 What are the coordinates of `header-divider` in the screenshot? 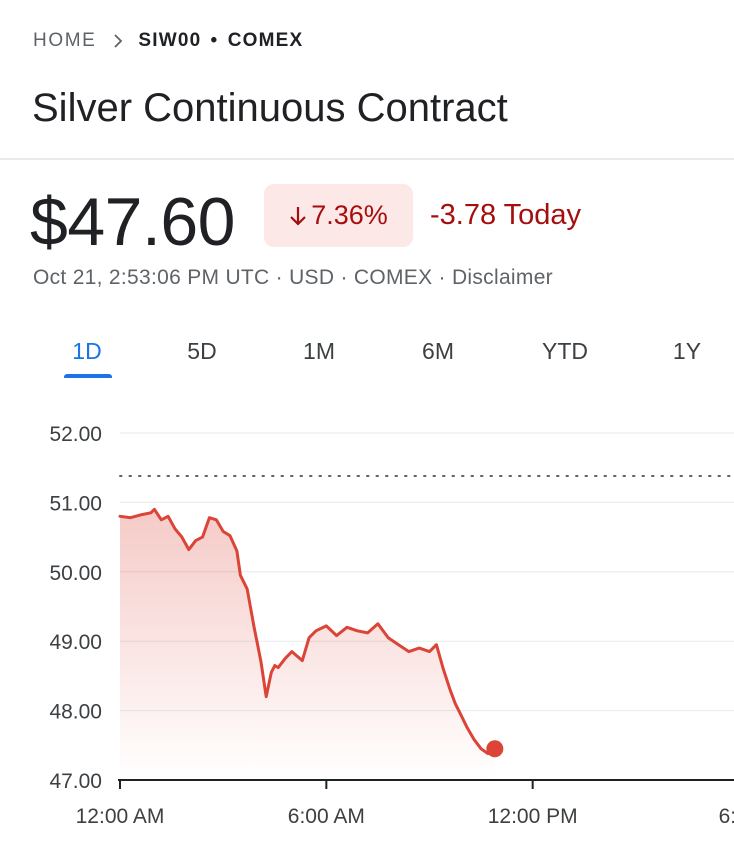 It's located at (367, 159).